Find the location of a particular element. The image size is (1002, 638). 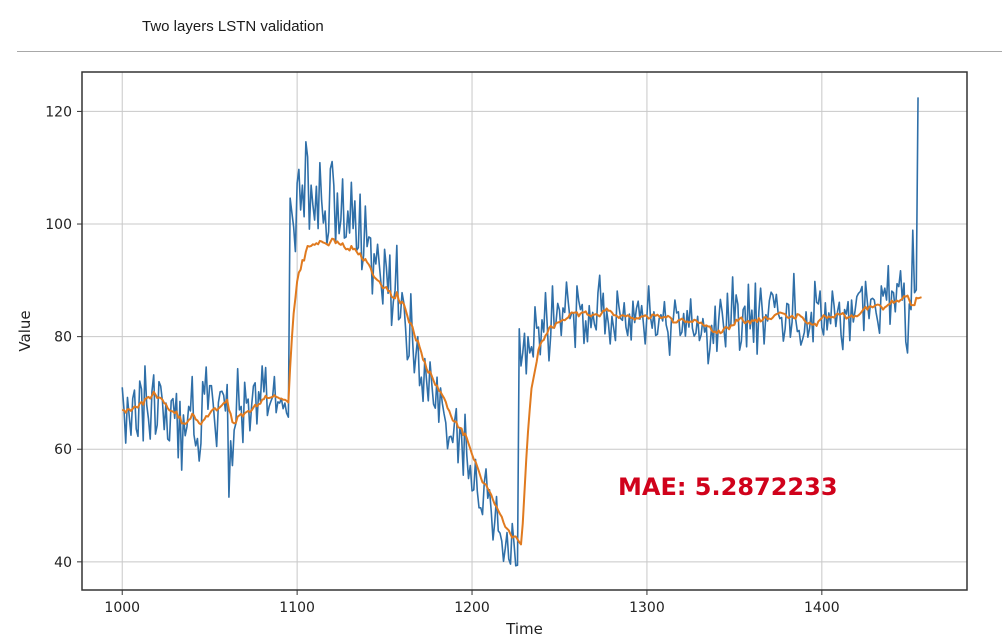

x-tick-label: 1300 is located at coordinates (647, 608).